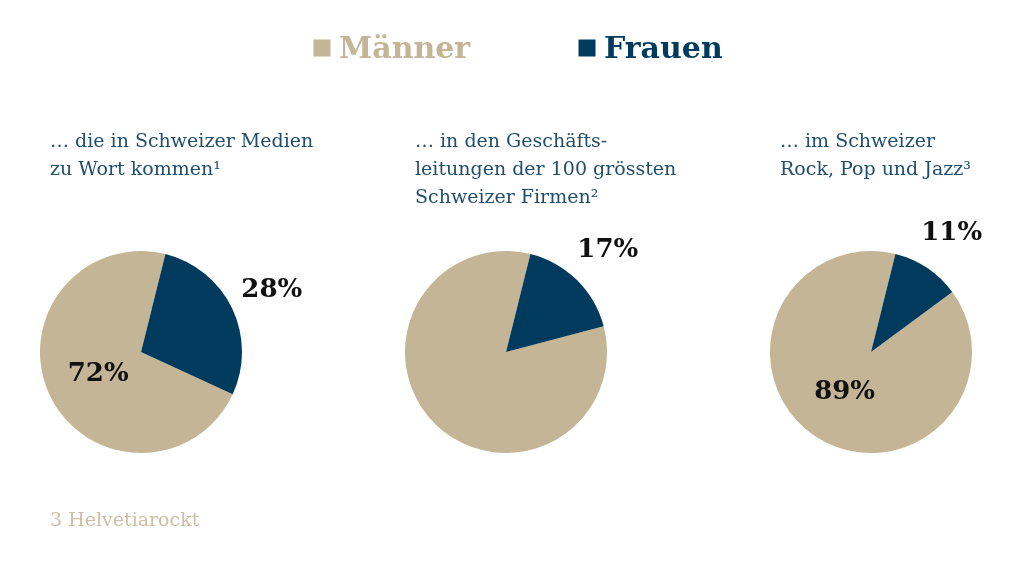 The image size is (1024, 565). I want to click on legend-label: Männer, so click(405, 47).